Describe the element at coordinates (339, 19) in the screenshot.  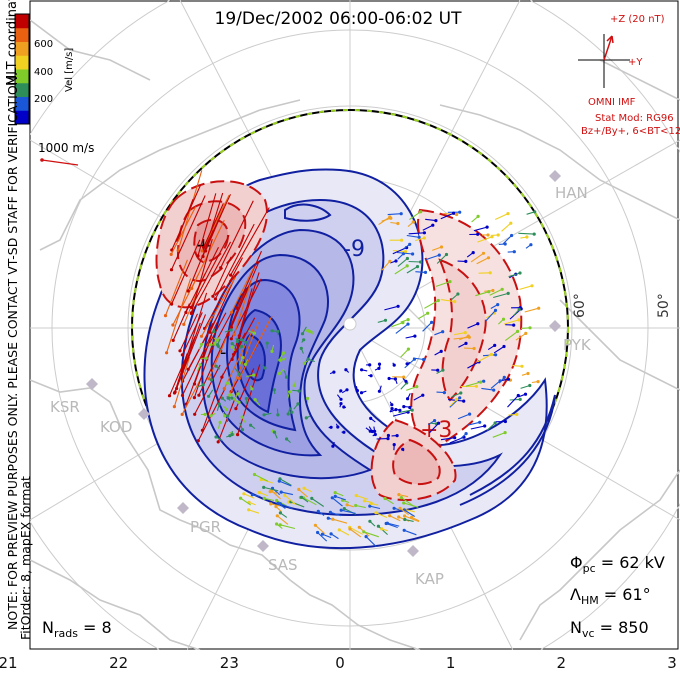
I see `map-title: 19/Dec/2002 06:00-06:02 UT` at that location.